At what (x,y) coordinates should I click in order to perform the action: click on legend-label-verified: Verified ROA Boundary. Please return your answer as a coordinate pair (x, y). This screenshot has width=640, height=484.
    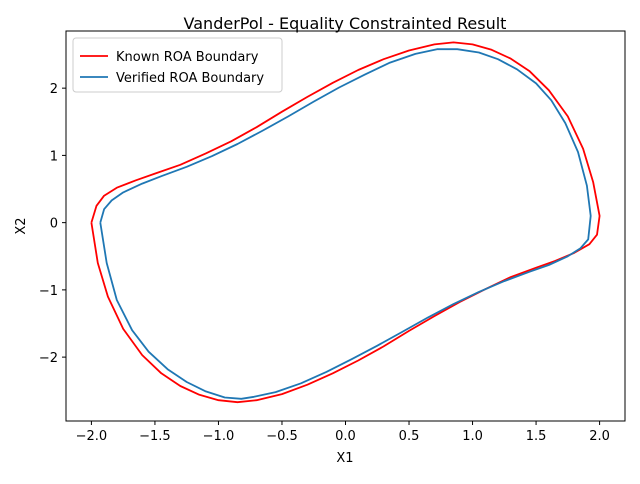
    Looking at the image, I should click on (190, 78).